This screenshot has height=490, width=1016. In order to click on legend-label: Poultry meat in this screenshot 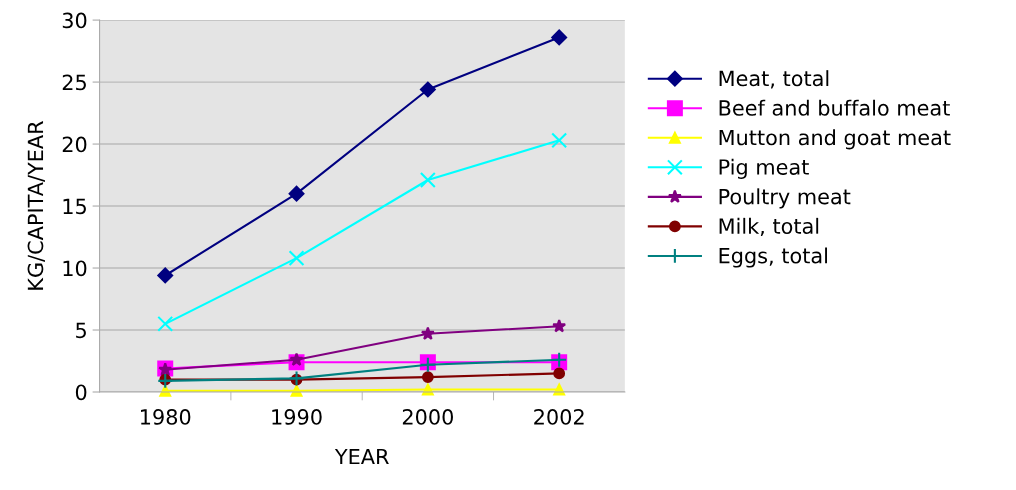, I will do `click(785, 198)`.